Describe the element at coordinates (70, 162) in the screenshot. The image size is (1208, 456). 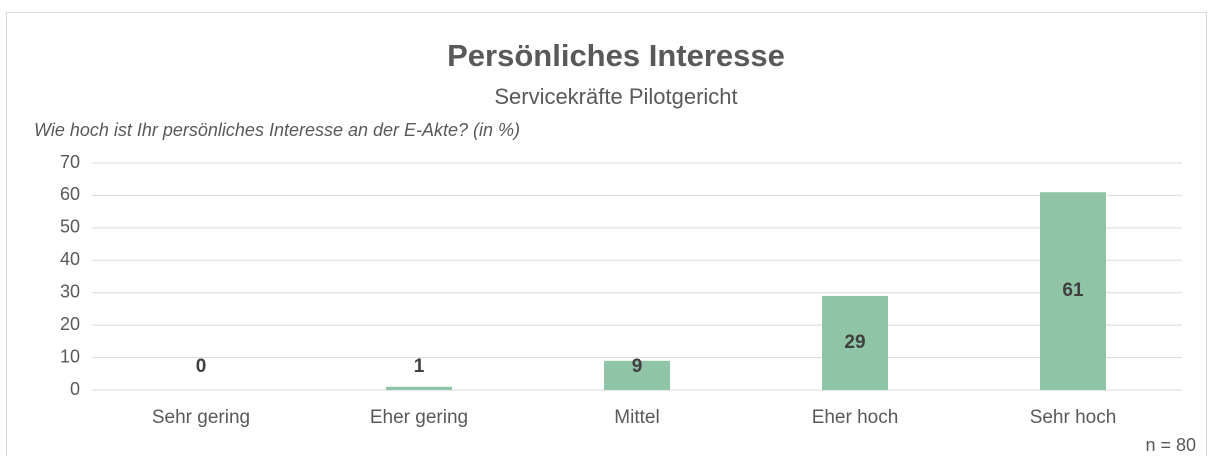
I see `y-tick-label: 70` at that location.